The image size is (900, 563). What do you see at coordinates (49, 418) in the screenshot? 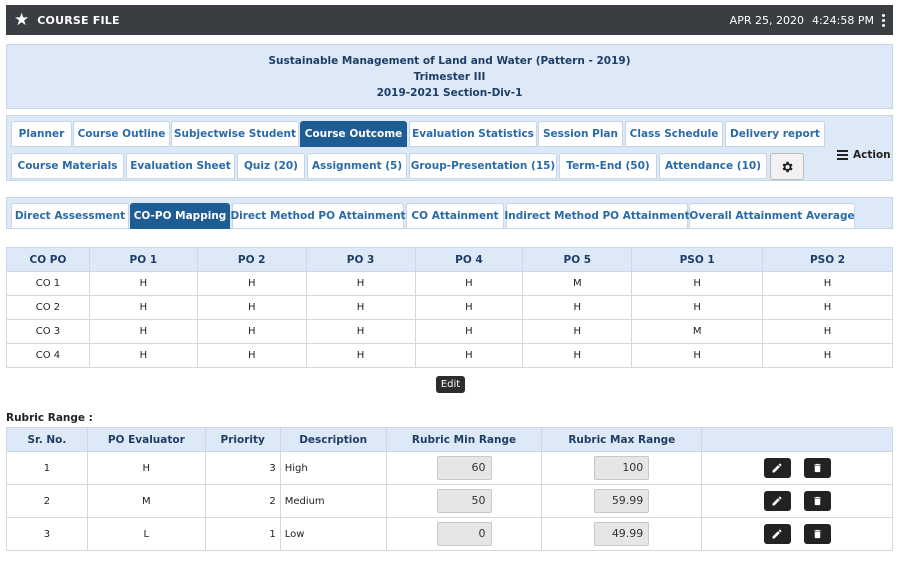
I see `rubric-range-title: Rubric Range :` at bounding box center [49, 418].